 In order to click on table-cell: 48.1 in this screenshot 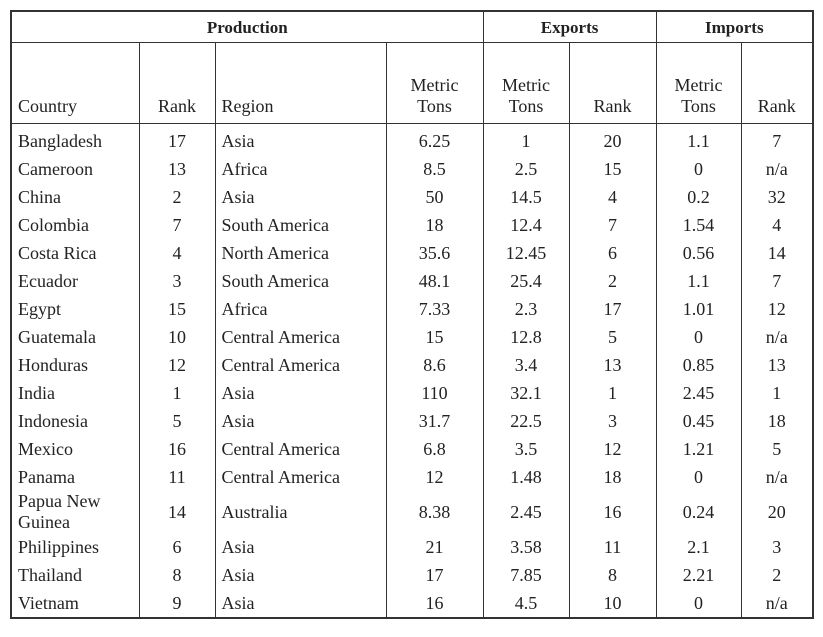, I will do `click(434, 281)`.